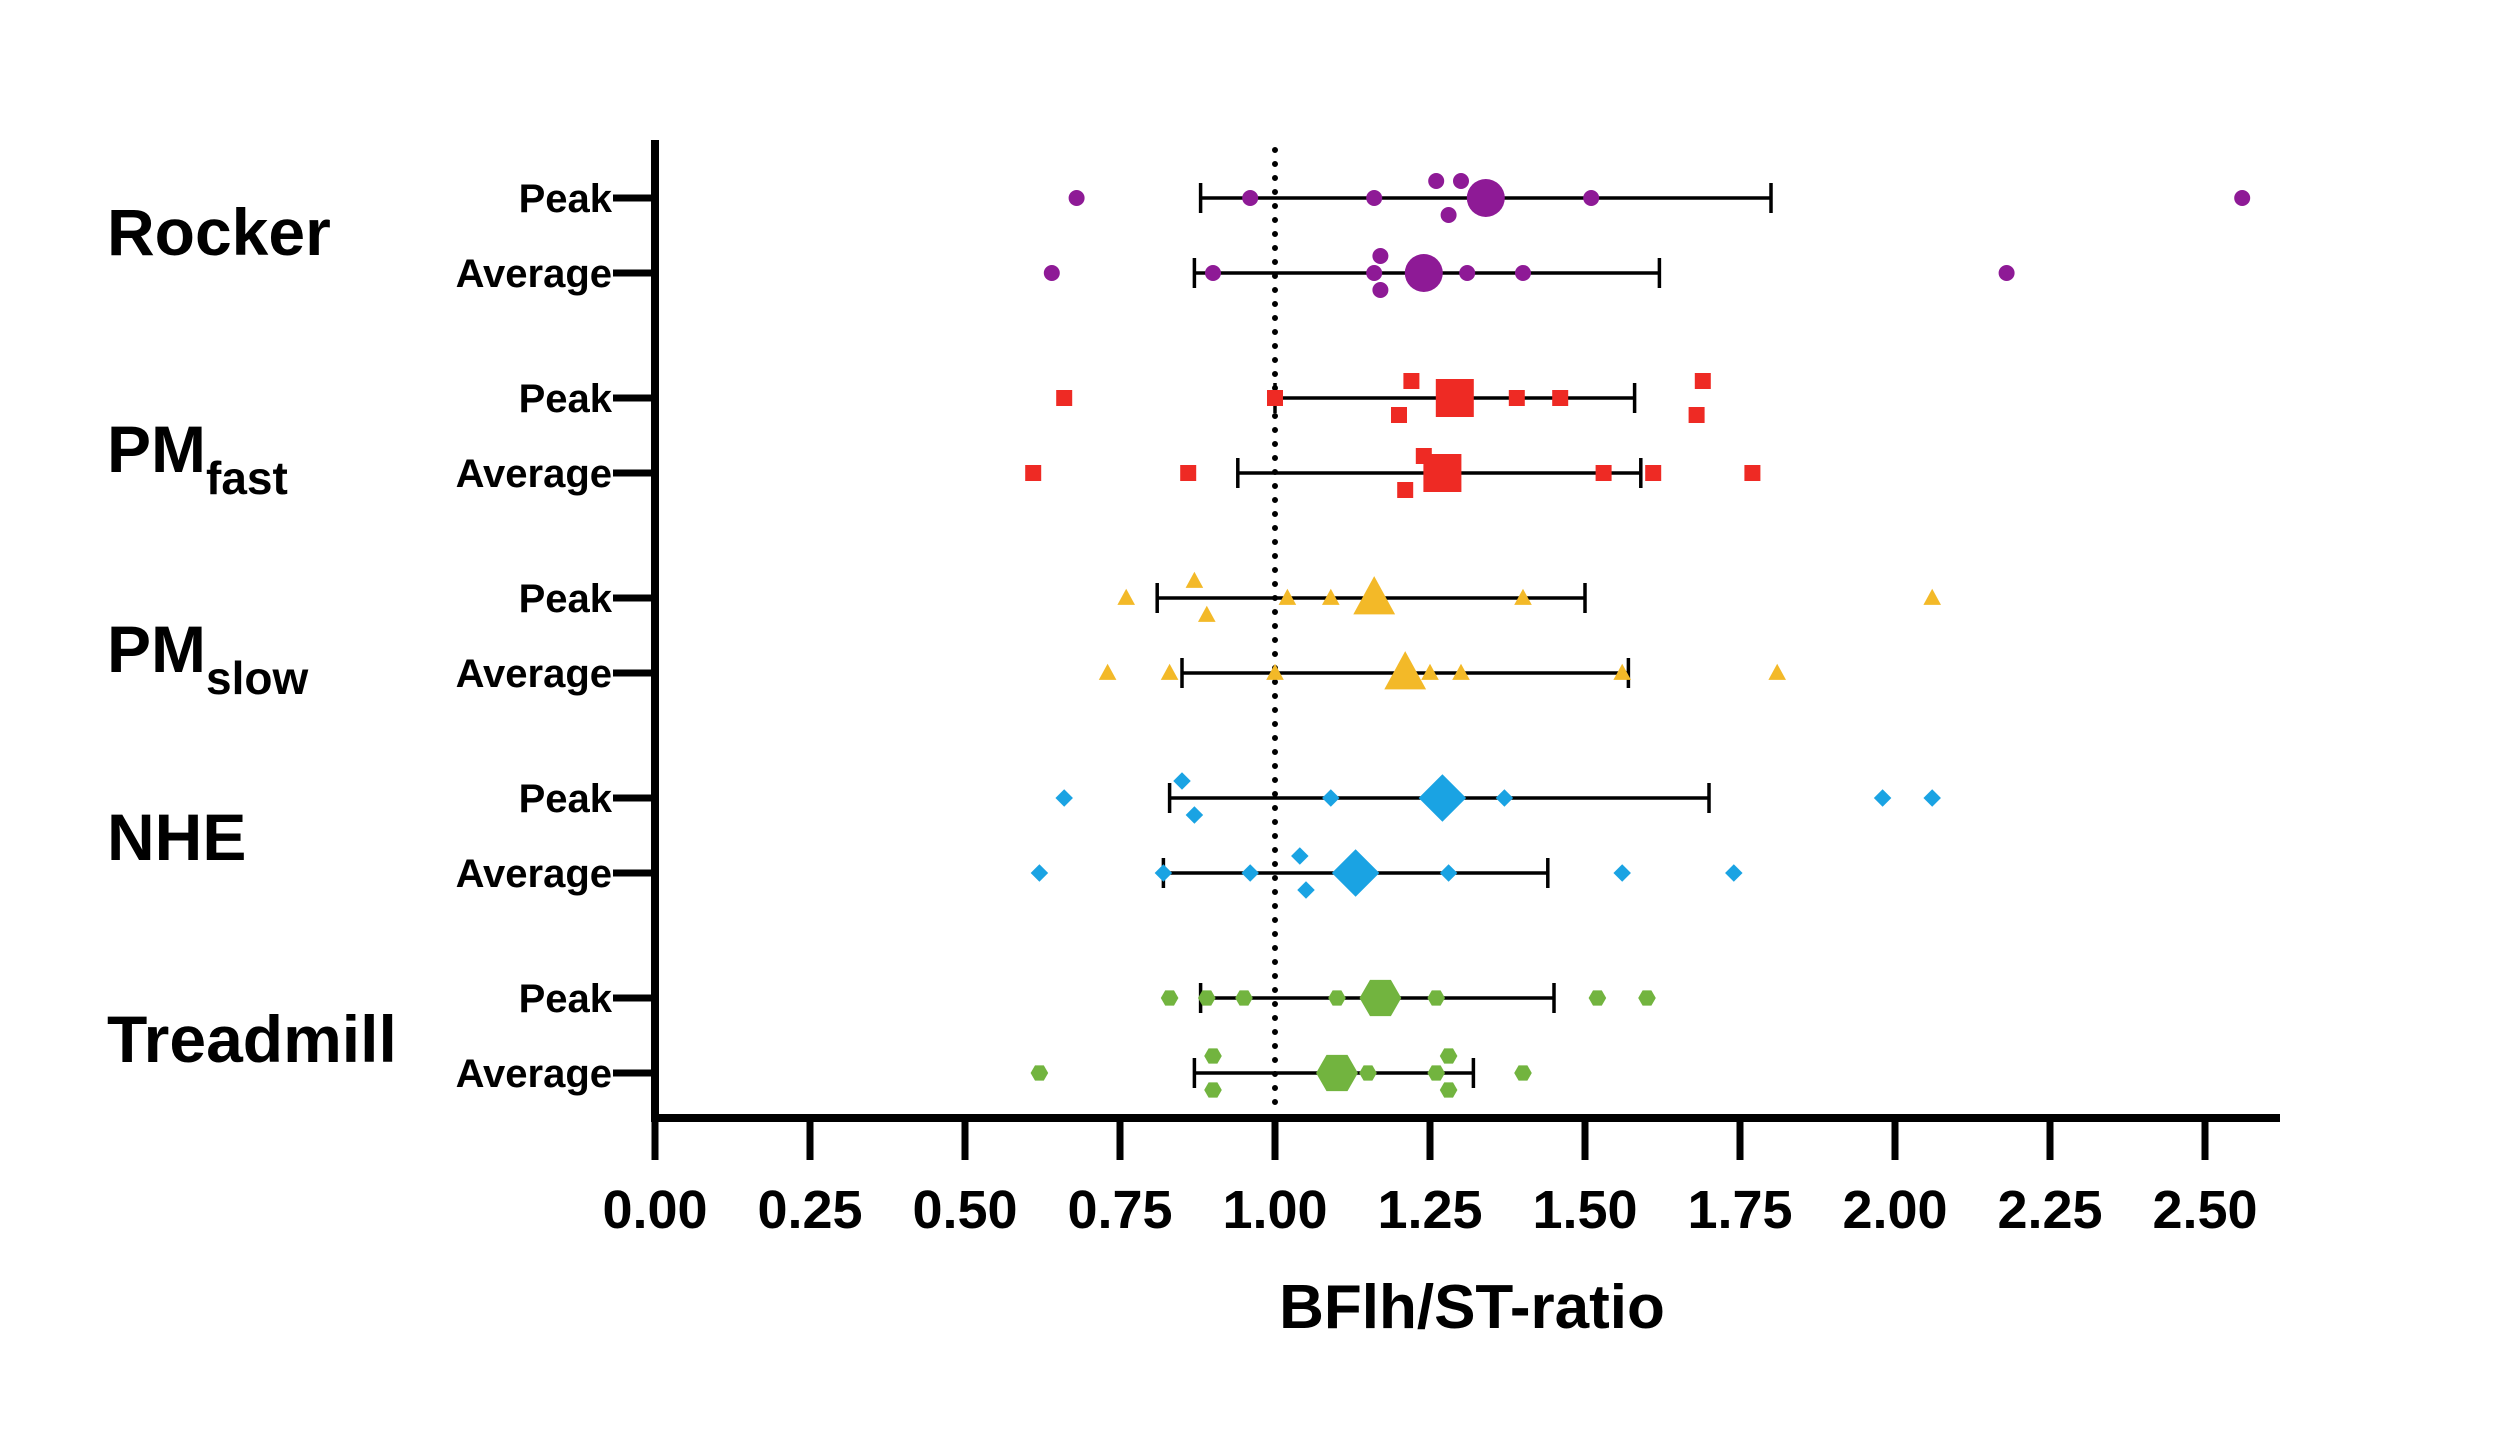  Describe the element at coordinates (156, 649) in the screenshot. I see `group-label-main: PM` at that location.